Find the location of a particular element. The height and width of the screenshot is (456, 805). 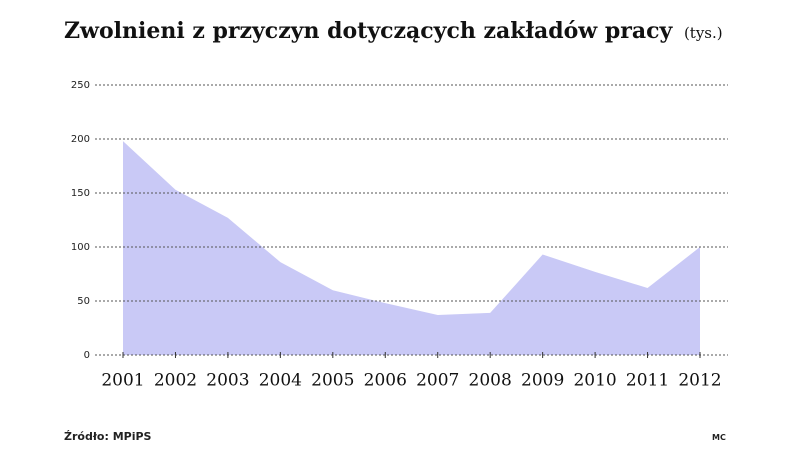

y-tick-label: 50 is located at coordinates (83, 301).